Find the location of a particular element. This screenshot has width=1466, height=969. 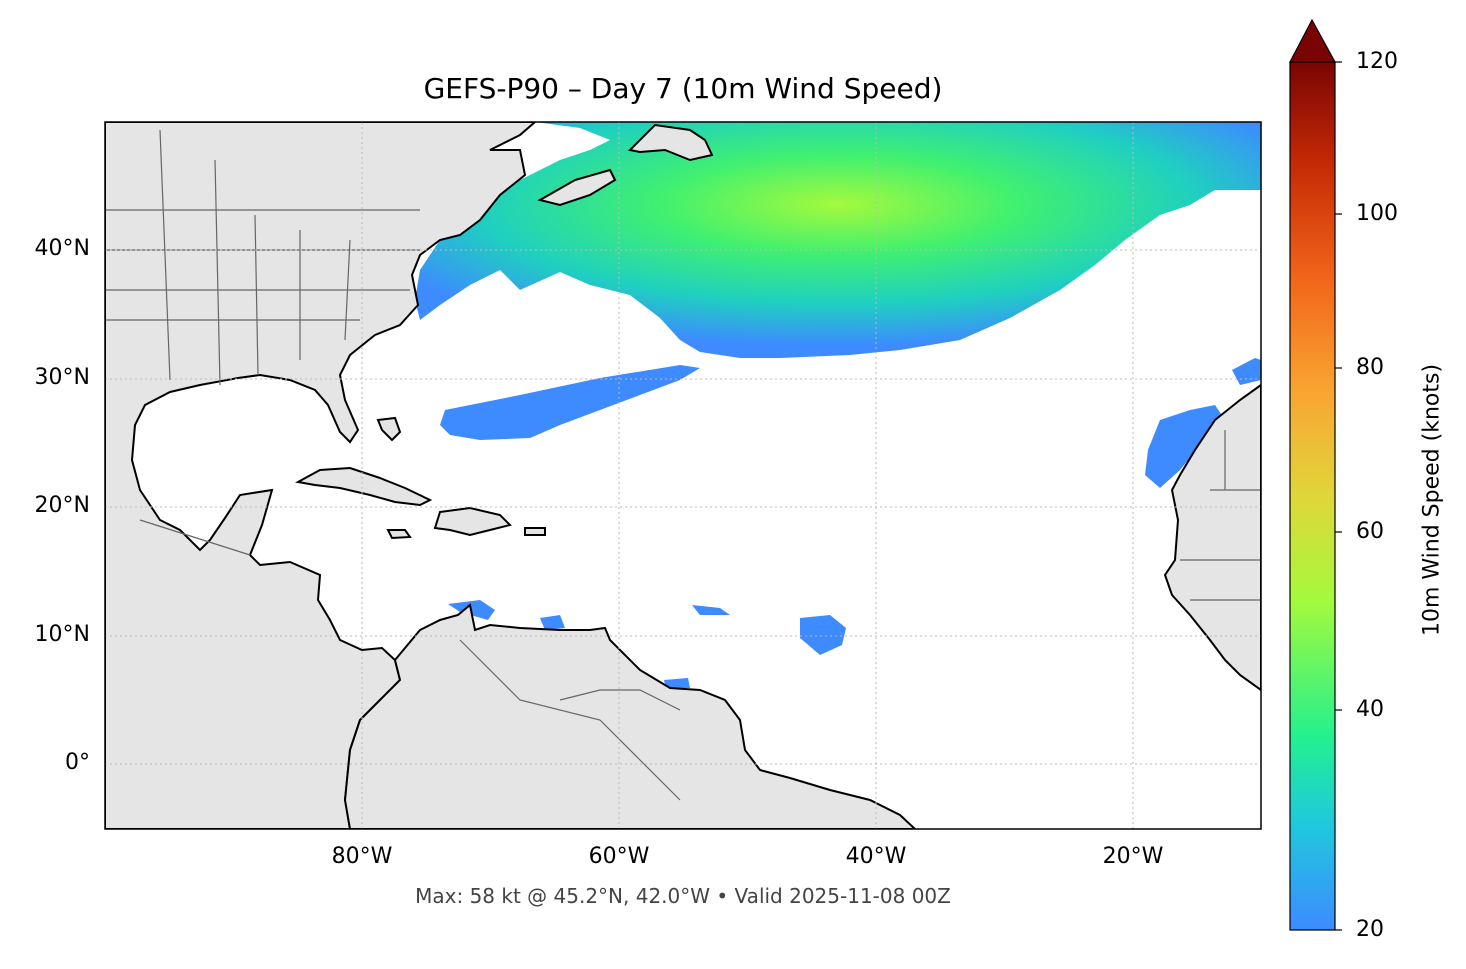

wind-field-subtropical-streaks is located at coordinates (570, 402).